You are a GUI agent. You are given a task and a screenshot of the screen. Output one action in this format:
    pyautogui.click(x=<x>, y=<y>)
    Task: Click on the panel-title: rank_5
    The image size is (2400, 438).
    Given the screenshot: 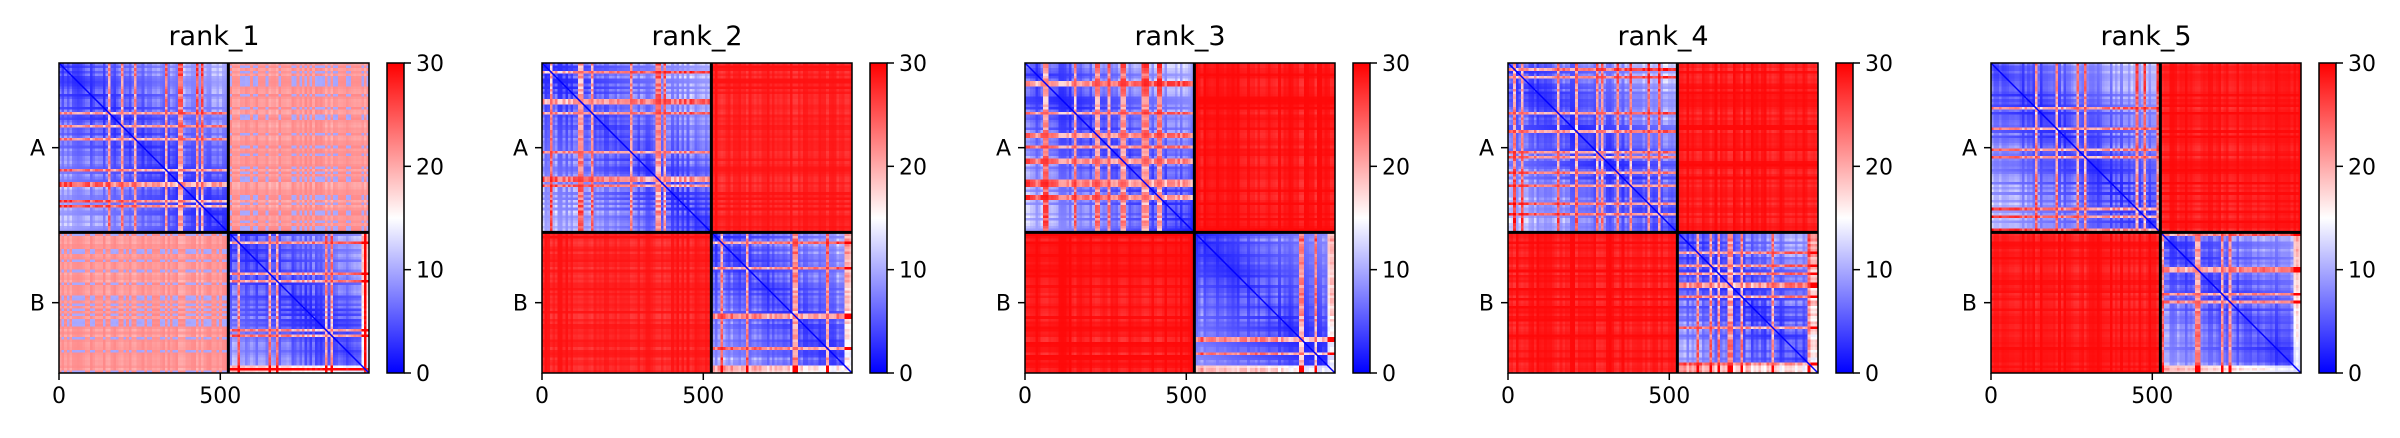 What is the action you would take?
    pyautogui.click(x=2145, y=36)
    